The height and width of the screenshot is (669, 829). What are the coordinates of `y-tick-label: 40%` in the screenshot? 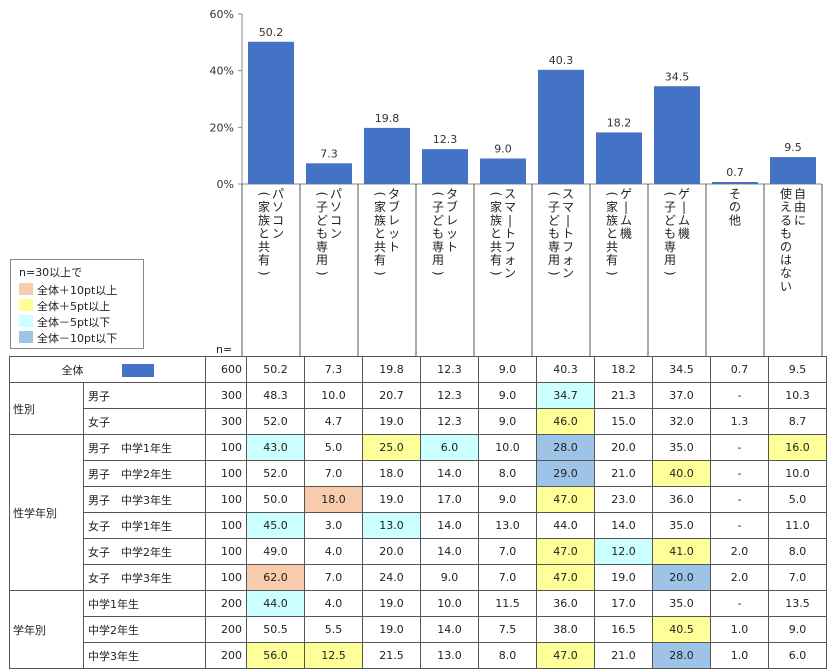 It's located at (222, 71).